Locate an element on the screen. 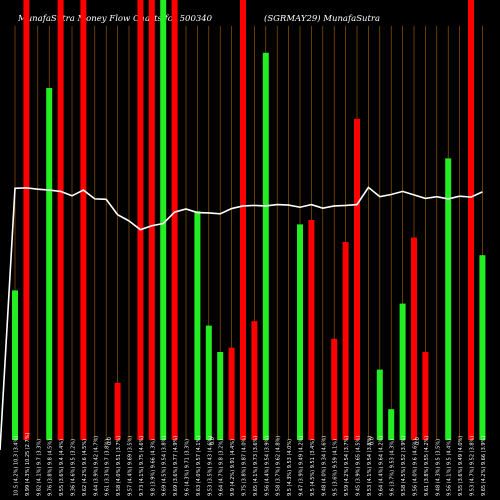 Image resolution: width=500 pixels, height=500 pixels. x-tick-label: 9.53 (4.1%) 9.54 (3.8%) is located at coordinates (370, 466).